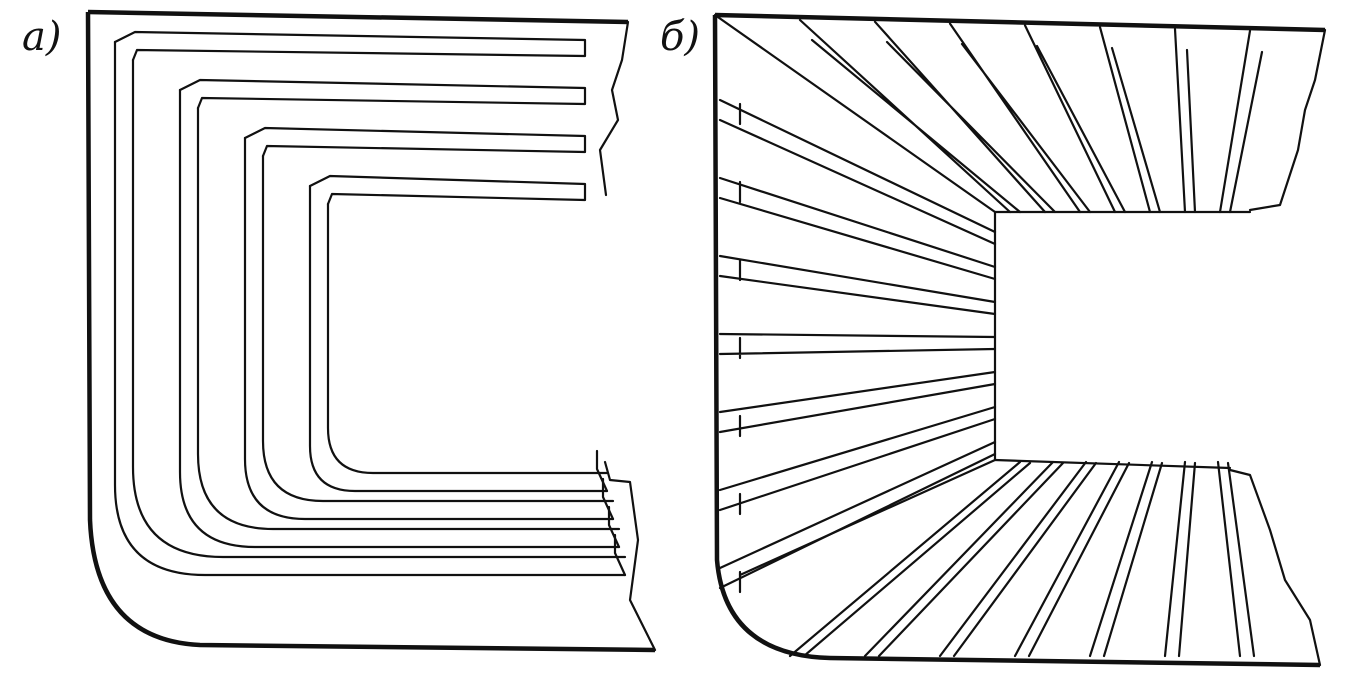  Describe the element at coordinates (1122, 340) in the screenshot. I see `opening-edges` at that location.